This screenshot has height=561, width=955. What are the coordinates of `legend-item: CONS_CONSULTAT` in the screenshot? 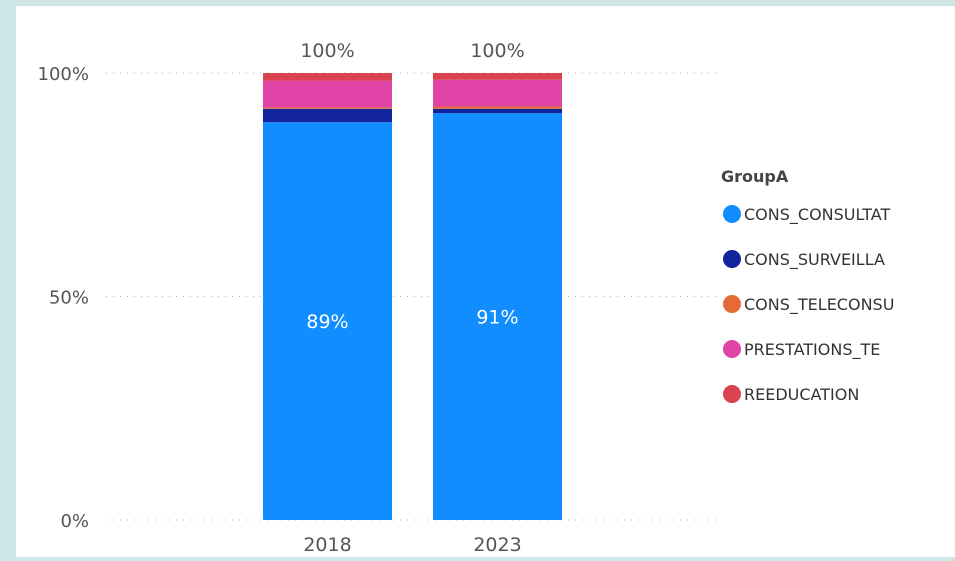 It's located at (817, 215).